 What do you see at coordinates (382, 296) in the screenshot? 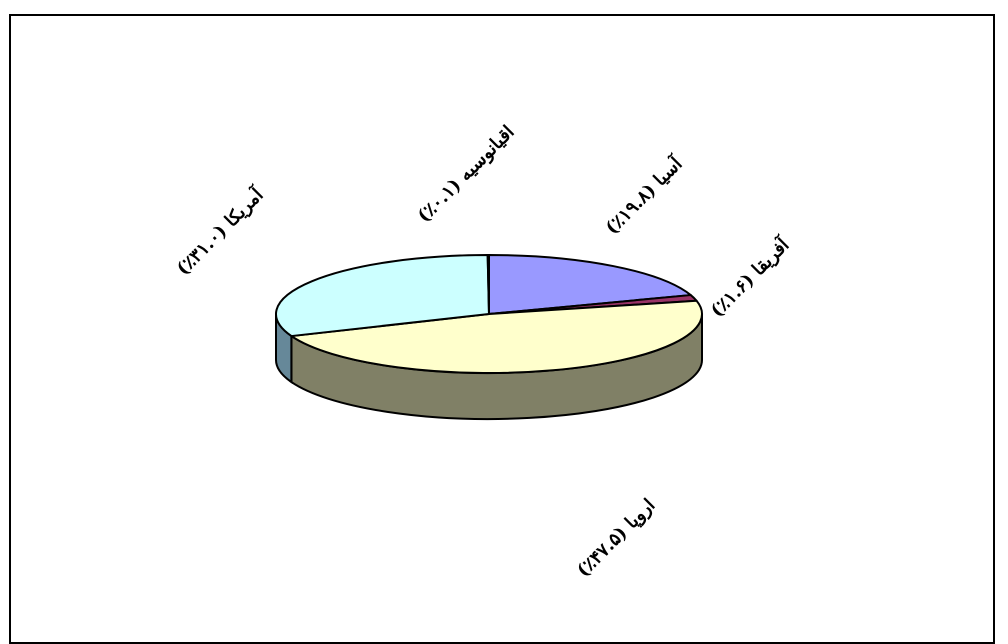
I see `pie-slice-آمریکا-(۳۱.۰٪)` at bounding box center [382, 296].